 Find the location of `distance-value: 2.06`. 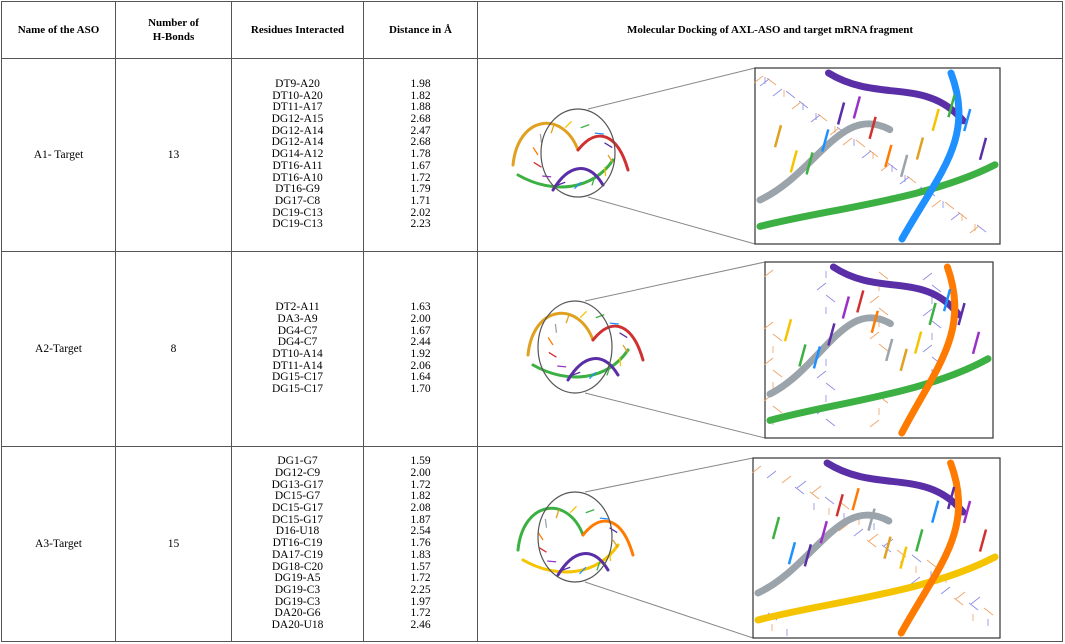

distance-value: 2.06 is located at coordinates (420, 365).